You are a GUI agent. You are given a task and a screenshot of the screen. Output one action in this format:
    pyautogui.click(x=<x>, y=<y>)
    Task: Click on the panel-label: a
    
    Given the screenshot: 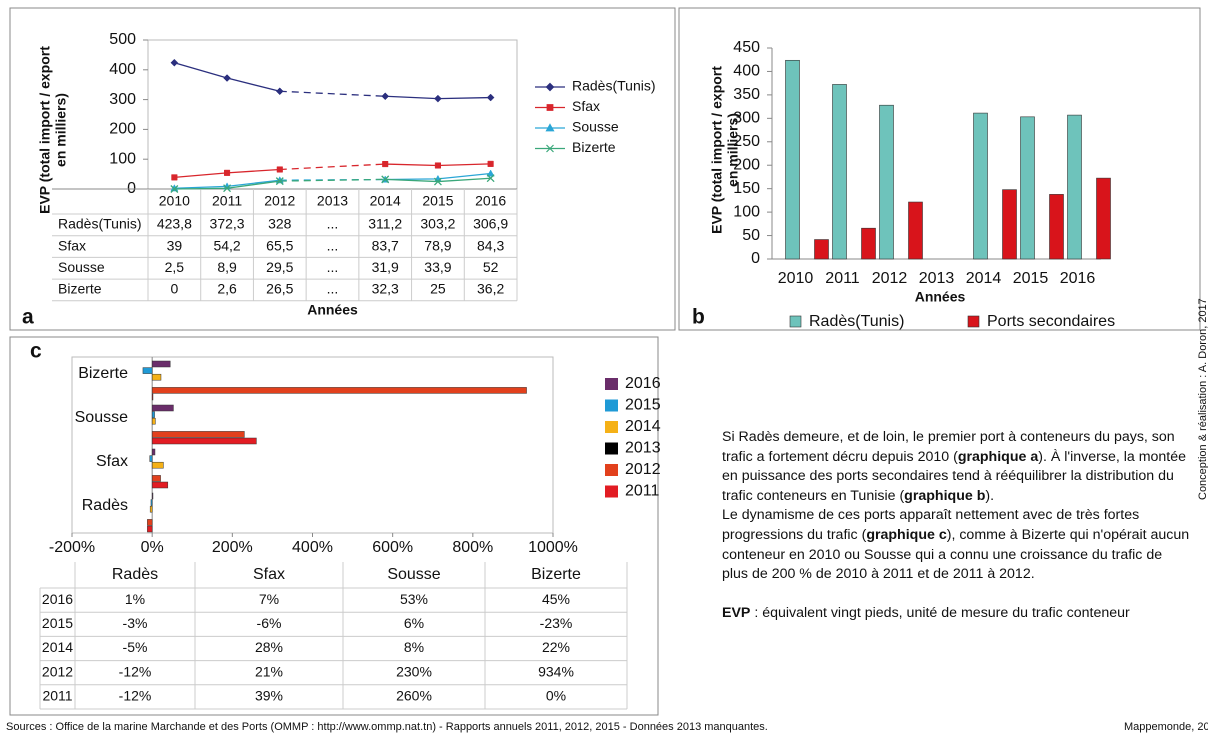 What is the action you would take?
    pyautogui.click(x=28, y=317)
    